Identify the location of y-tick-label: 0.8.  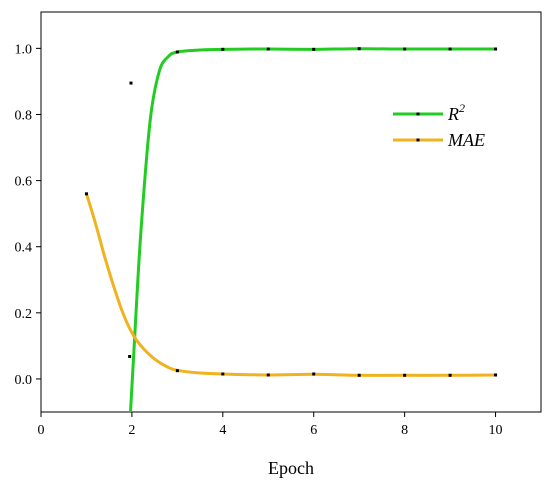
(24, 115).